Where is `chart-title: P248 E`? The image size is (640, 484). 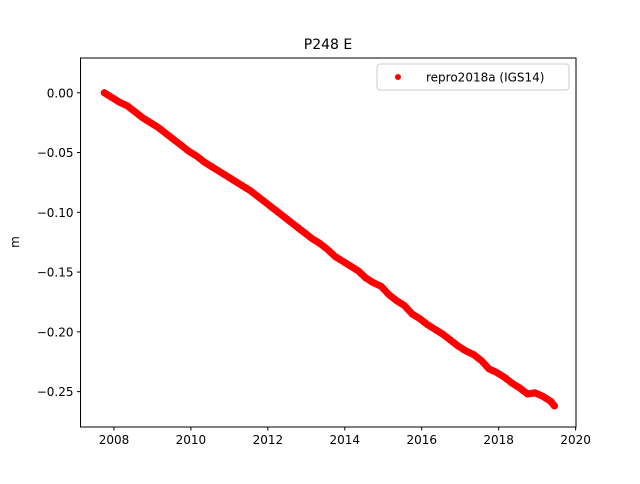
chart-title: P248 E is located at coordinates (328, 45).